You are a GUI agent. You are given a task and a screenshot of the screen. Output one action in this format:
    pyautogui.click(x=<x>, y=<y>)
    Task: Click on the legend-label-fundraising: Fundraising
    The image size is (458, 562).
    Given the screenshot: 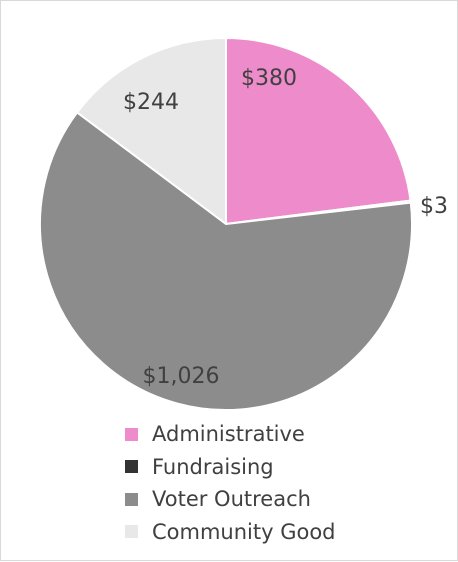 What is the action you would take?
    pyautogui.click(x=213, y=466)
    